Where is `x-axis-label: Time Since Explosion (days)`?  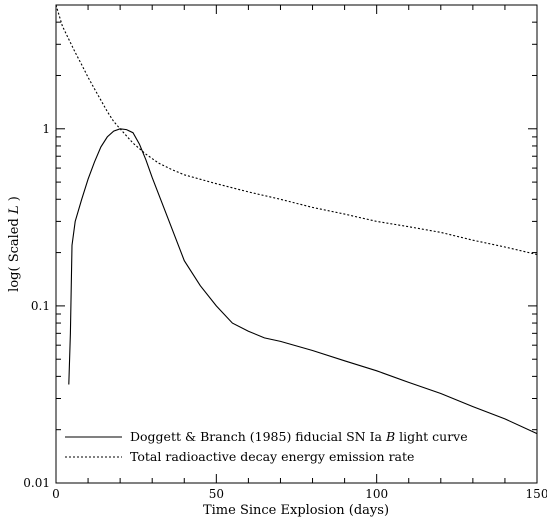 x-axis-label: Time Since Explosion (days) is located at coordinates (296, 510).